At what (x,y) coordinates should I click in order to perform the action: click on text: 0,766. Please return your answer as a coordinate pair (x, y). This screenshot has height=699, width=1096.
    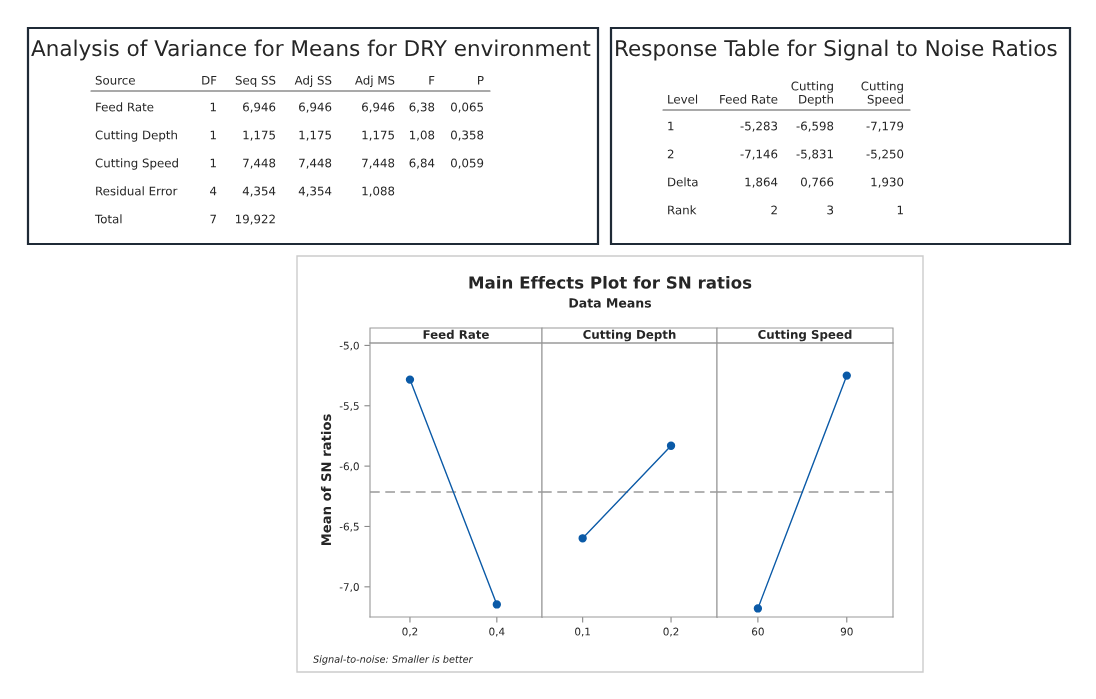
    Looking at the image, I should click on (817, 182).